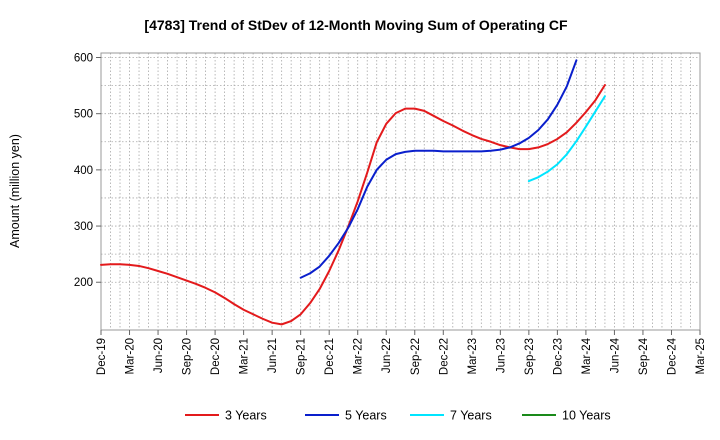  I want to click on x-tick-label: Dec-24, so click(672, 356).